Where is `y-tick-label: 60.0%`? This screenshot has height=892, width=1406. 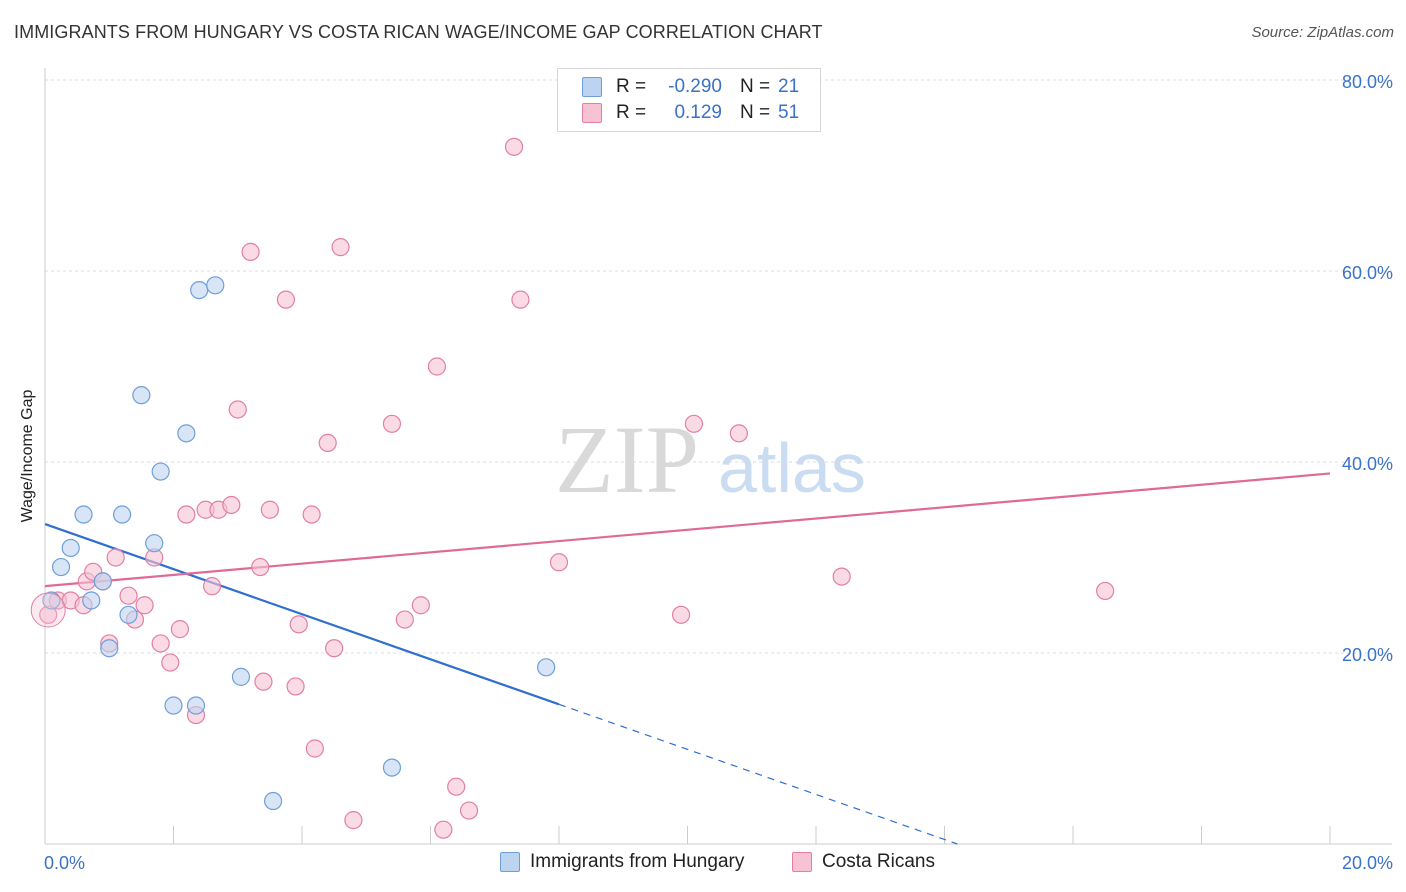
y-tick-label: 60.0% is located at coordinates (1367, 273).